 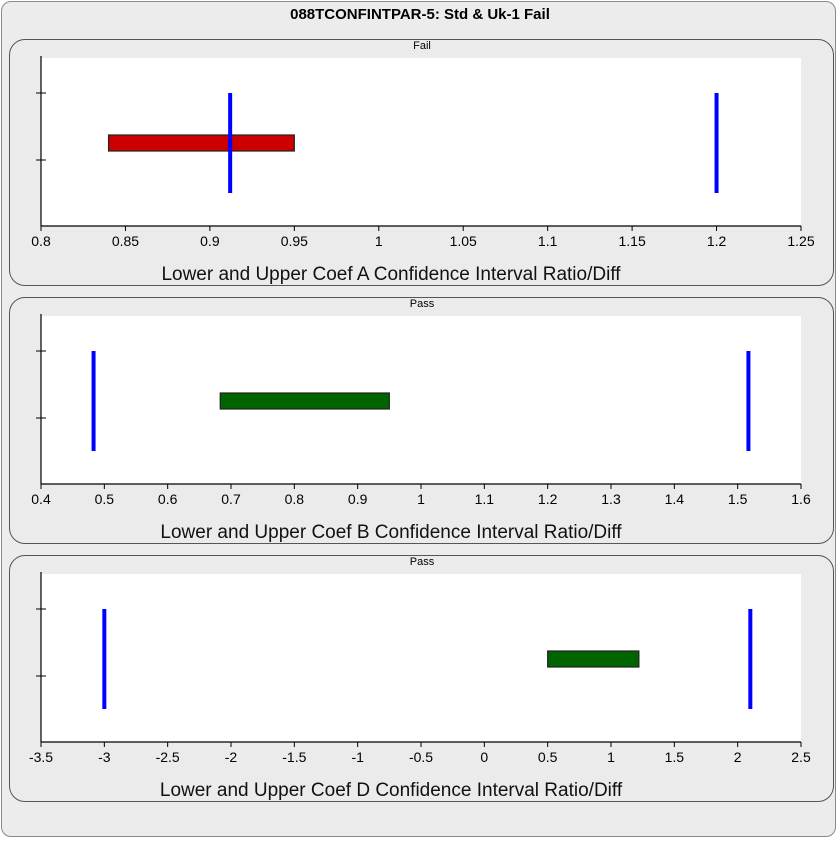 What do you see at coordinates (294, 757) in the screenshot?
I see `x-tick-label: -1.5` at bounding box center [294, 757].